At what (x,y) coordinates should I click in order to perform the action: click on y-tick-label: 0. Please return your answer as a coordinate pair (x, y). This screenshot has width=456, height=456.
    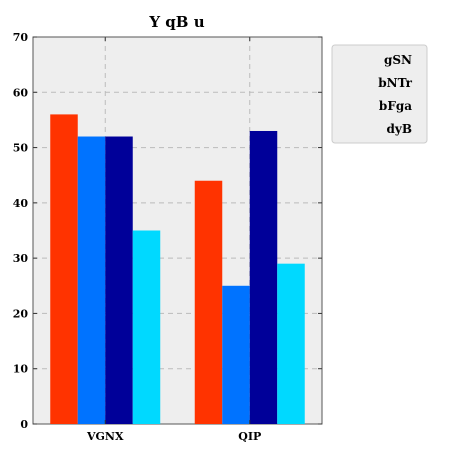
    Looking at the image, I should click on (24, 424).